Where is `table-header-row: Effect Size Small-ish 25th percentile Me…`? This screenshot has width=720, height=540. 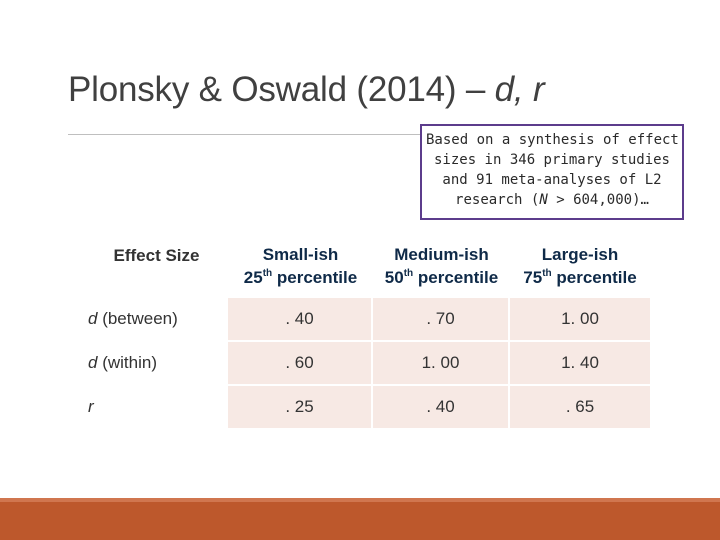 table-header-row: Effect Size Small-ish 25th percentile Me… is located at coordinates (367, 267).